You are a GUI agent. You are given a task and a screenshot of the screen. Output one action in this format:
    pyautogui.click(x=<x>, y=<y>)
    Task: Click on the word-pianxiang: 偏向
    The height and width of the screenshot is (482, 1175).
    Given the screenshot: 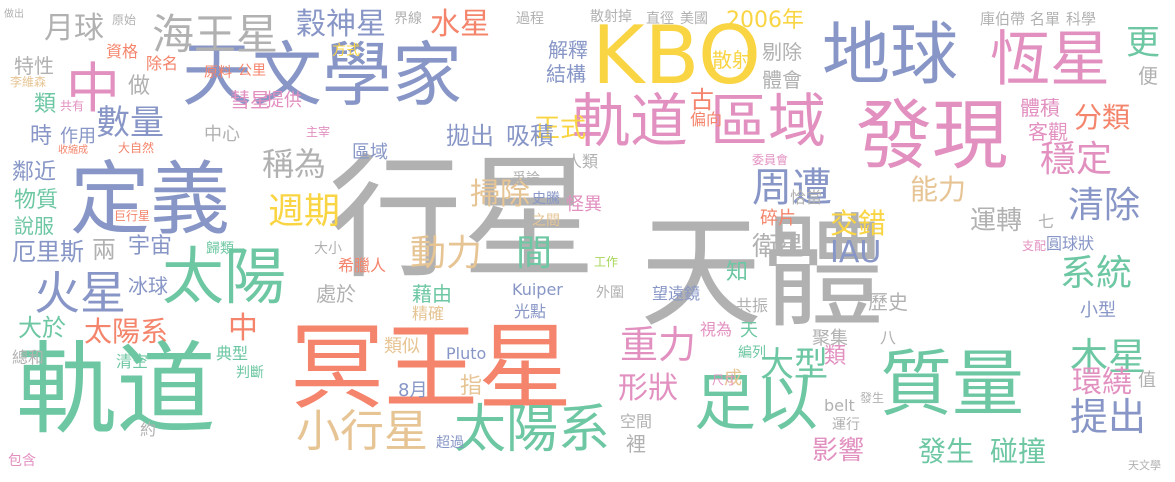 What is the action you would take?
    pyautogui.click(x=706, y=119)
    